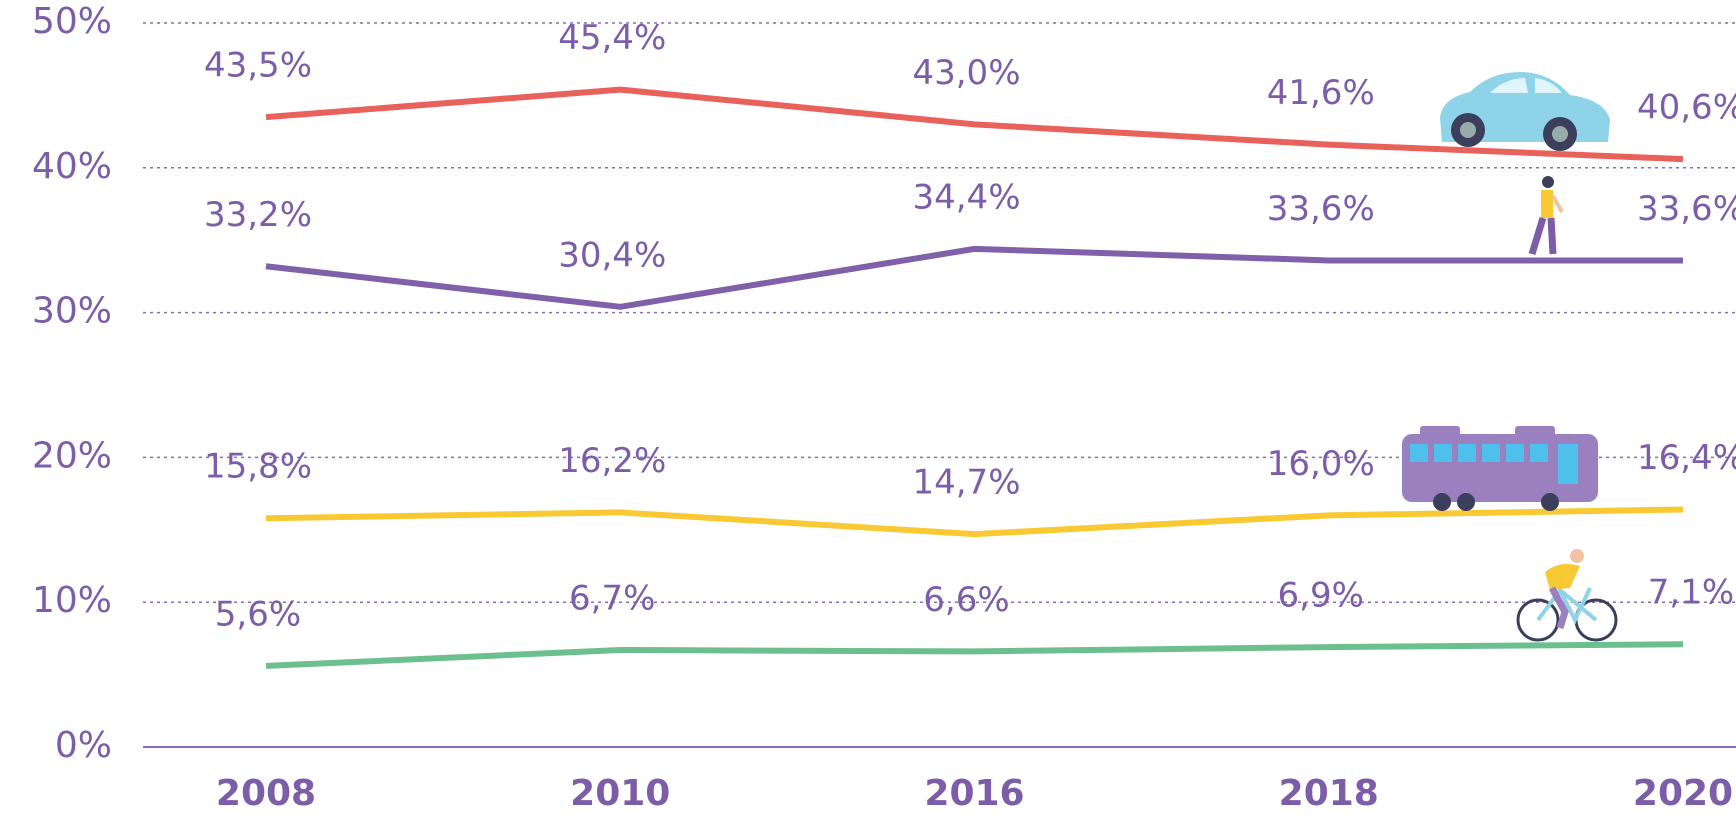 The width and height of the screenshot is (1736, 815). What do you see at coordinates (1321, 596) in the screenshot?
I see `data-label: 6,9%` at bounding box center [1321, 596].